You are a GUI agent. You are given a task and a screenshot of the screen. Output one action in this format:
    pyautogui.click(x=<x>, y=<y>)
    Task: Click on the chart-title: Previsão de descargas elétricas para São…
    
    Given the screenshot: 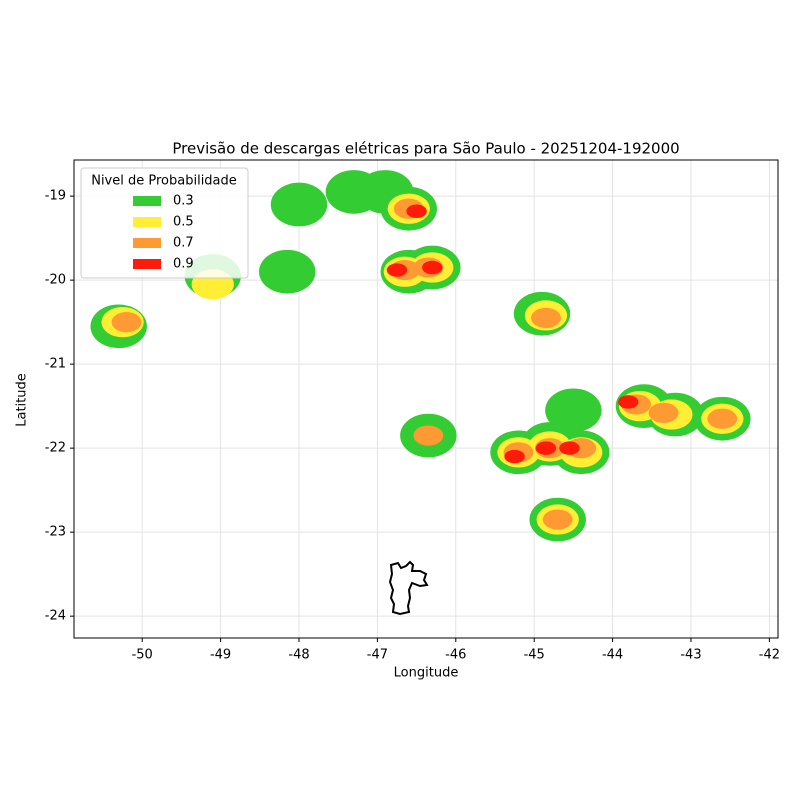 What is the action you would take?
    pyautogui.click(x=425, y=149)
    